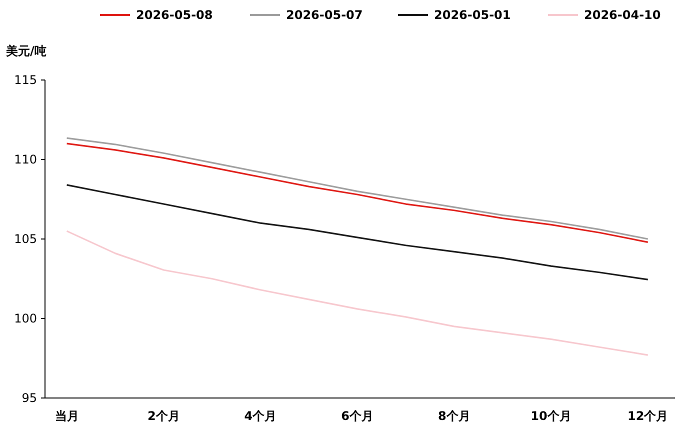  What do you see at coordinates (174, 15) in the screenshot?
I see `legend-label: 2026-05-08` at bounding box center [174, 15].